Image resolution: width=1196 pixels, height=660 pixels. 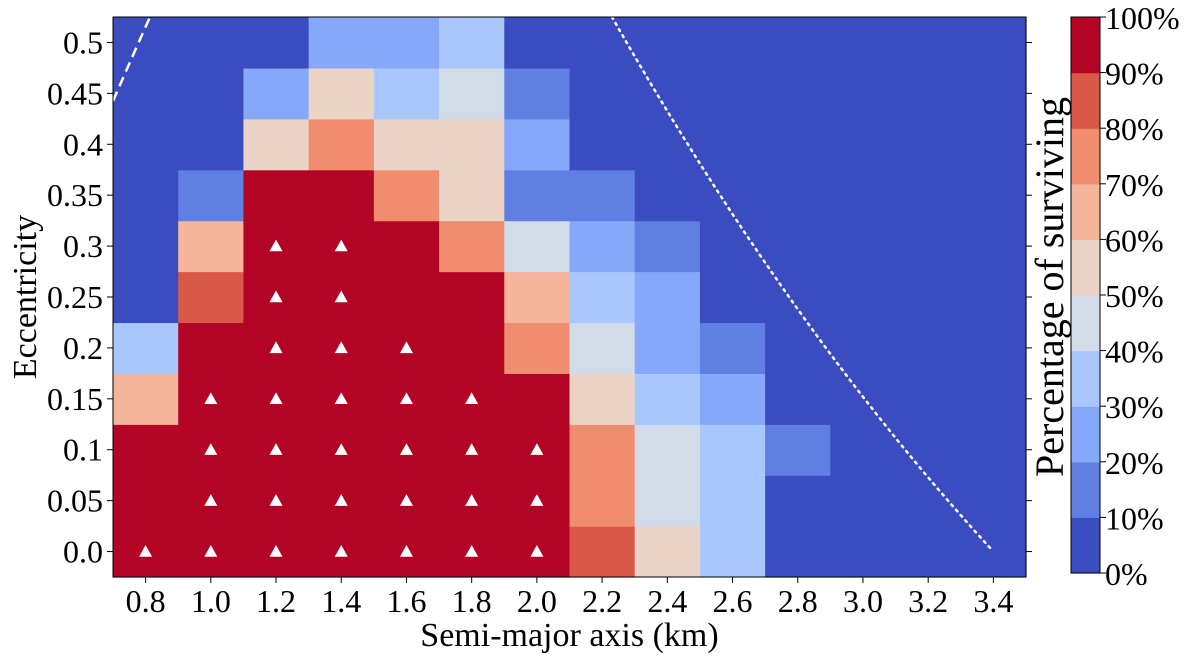 What do you see at coordinates (25, 297) in the screenshot?
I see `y-axis-label: Eccentricity` at bounding box center [25, 297].